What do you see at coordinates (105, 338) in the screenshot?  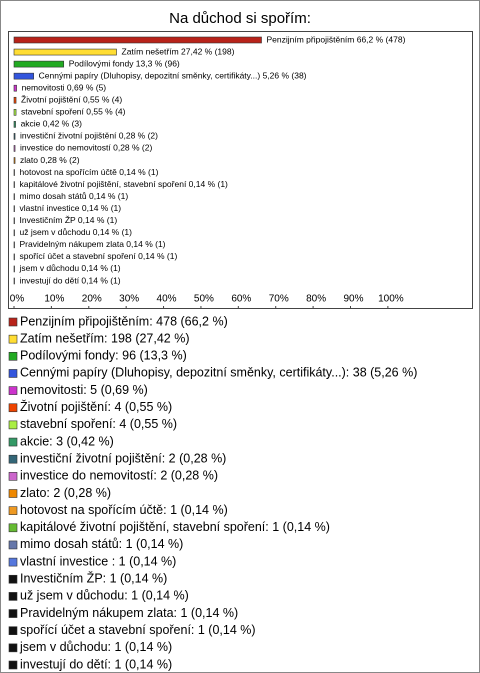 I see `legend-label: Zatím nešetřím: 198 (27,42 %)` at bounding box center [105, 338].